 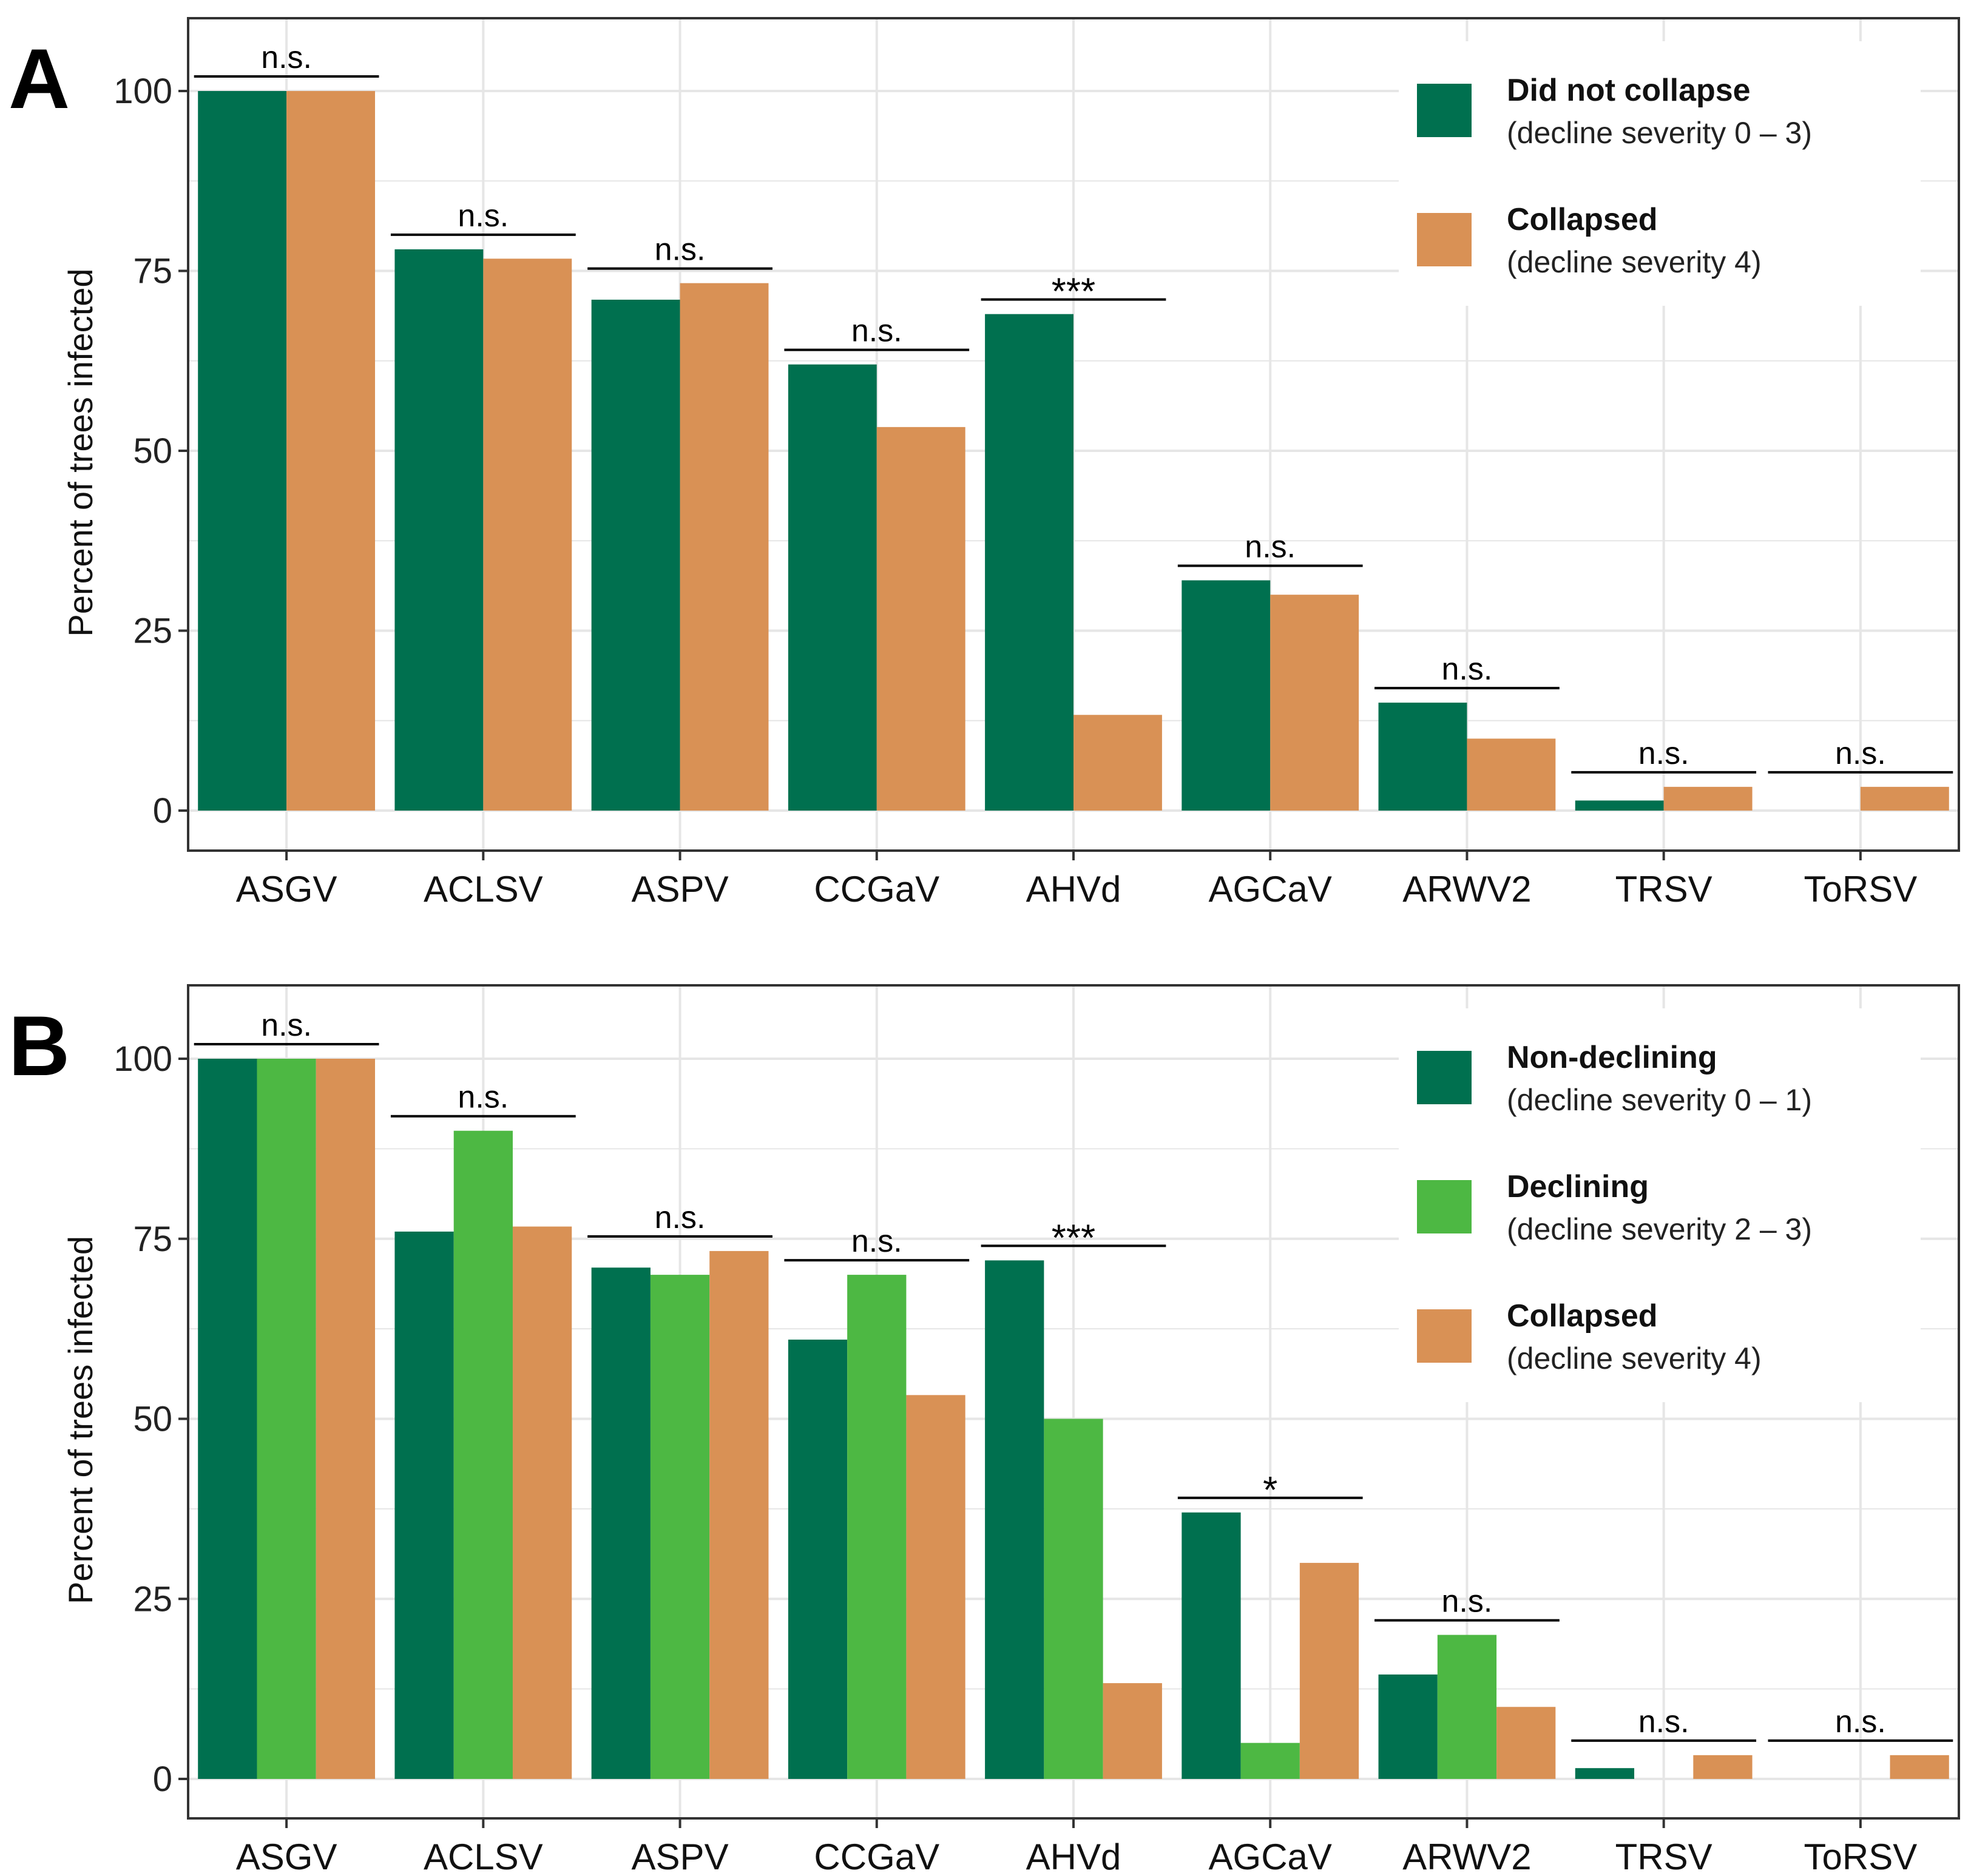 What do you see at coordinates (39, 1045) in the screenshot?
I see `panel-label: B` at bounding box center [39, 1045].